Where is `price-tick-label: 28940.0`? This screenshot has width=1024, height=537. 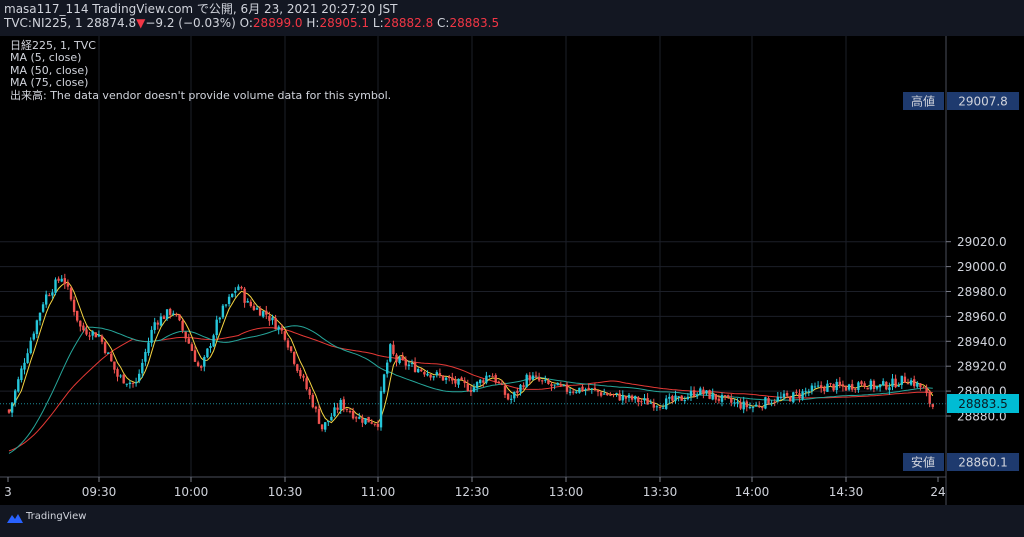
price-tick-label: 28940.0 is located at coordinates (982, 342).